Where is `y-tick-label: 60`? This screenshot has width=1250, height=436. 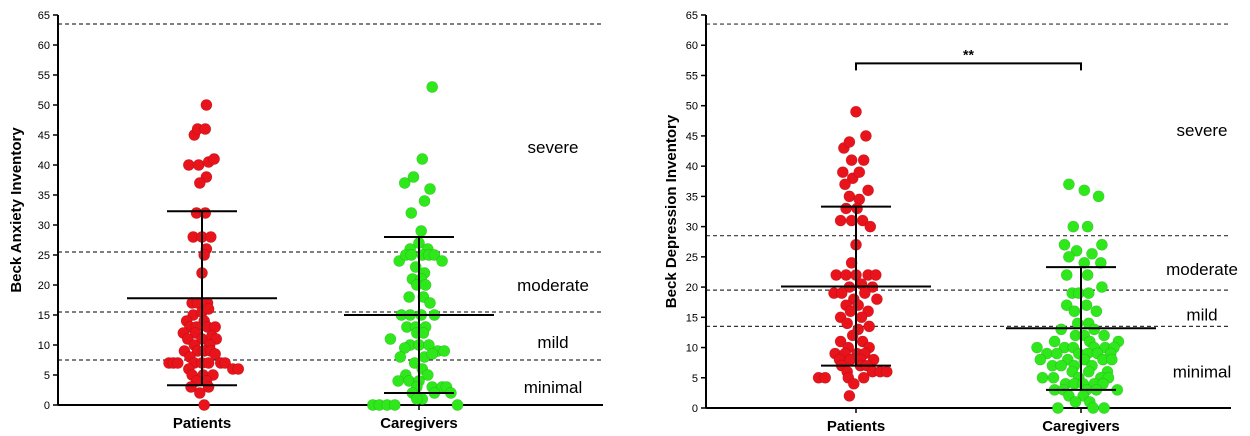
y-tick-label: 60 is located at coordinates (44, 46).